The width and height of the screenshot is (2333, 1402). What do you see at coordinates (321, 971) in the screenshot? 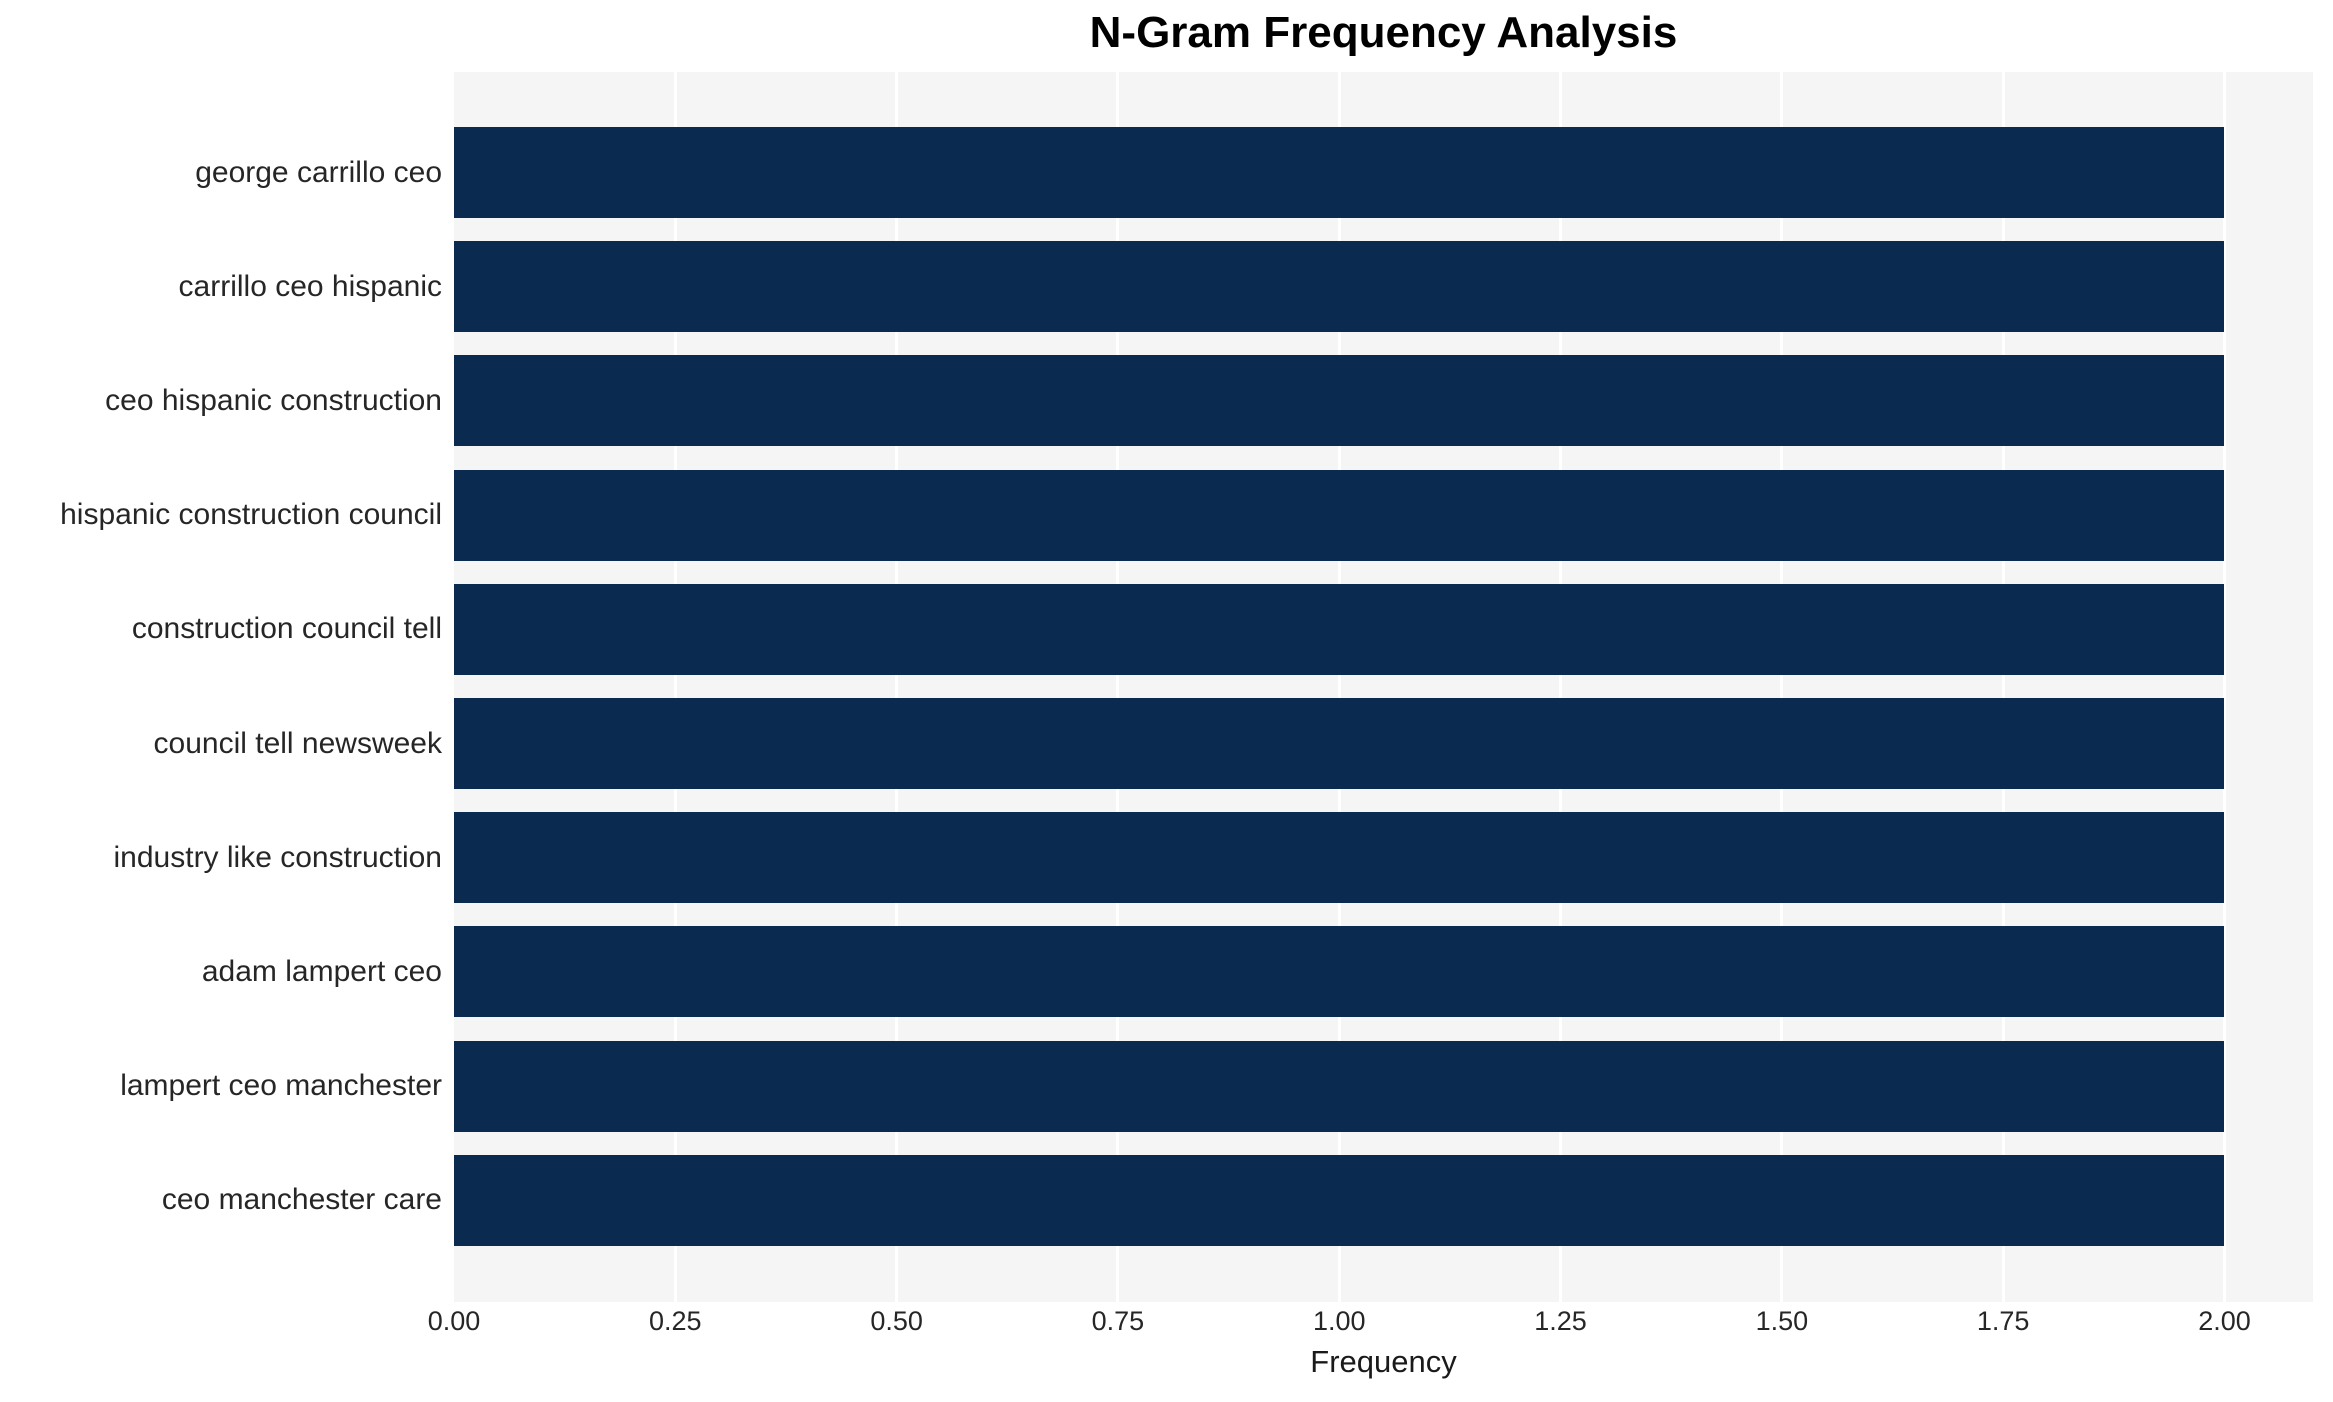
I see `y-tick-label: adam lampert ceo` at bounding box center [321, 971].